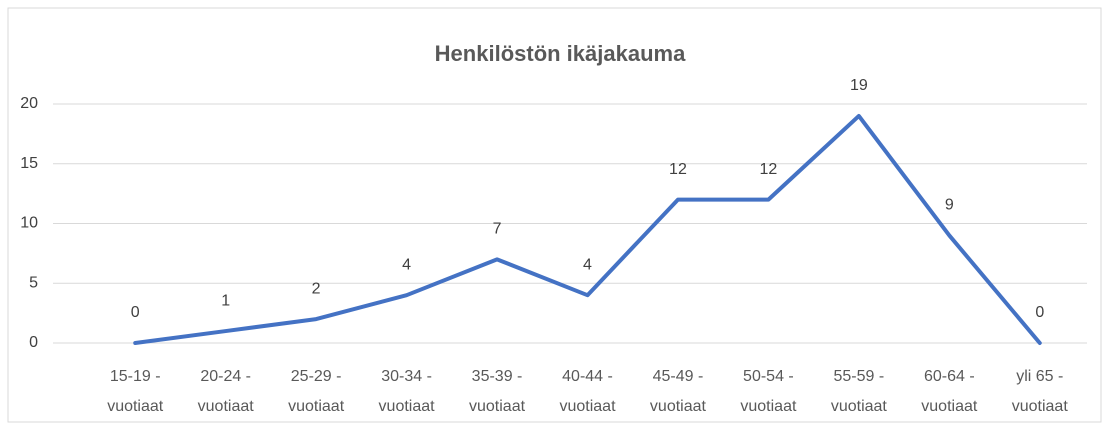  I want to click on data-label: 7, so click(497, 229).